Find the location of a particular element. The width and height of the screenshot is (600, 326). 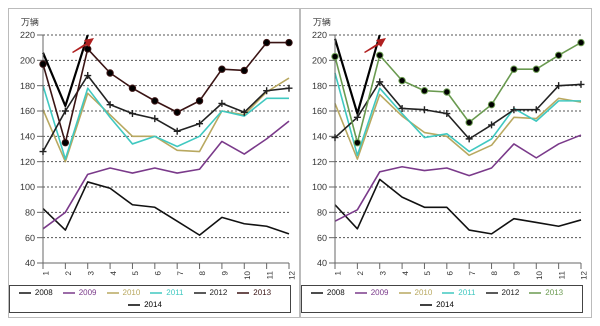

x-tick-label: 10 is located at coordinates (247, 275).